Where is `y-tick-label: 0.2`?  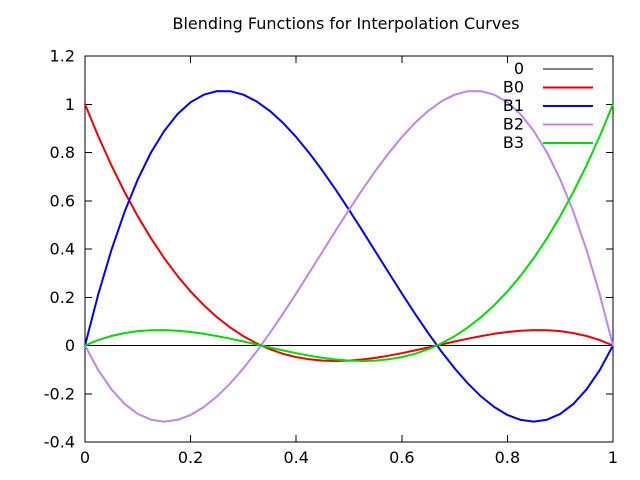 y-tick-label: 0.2 is located at coordinates (62, 297).